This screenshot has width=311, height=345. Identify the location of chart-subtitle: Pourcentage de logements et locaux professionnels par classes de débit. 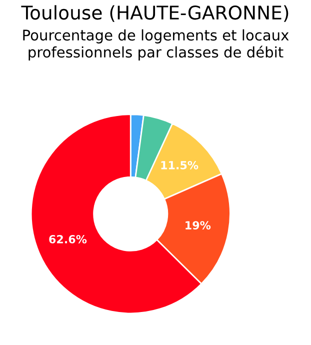
(156, 44).